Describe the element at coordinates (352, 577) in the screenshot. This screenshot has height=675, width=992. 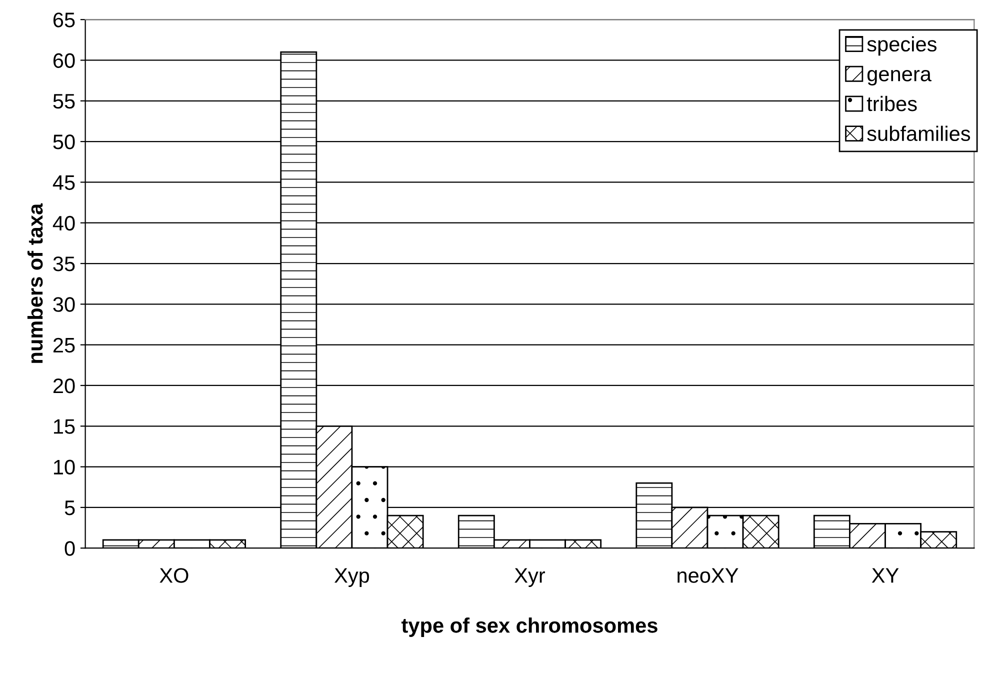
I see `x-tick-label: Xyp` at that location.